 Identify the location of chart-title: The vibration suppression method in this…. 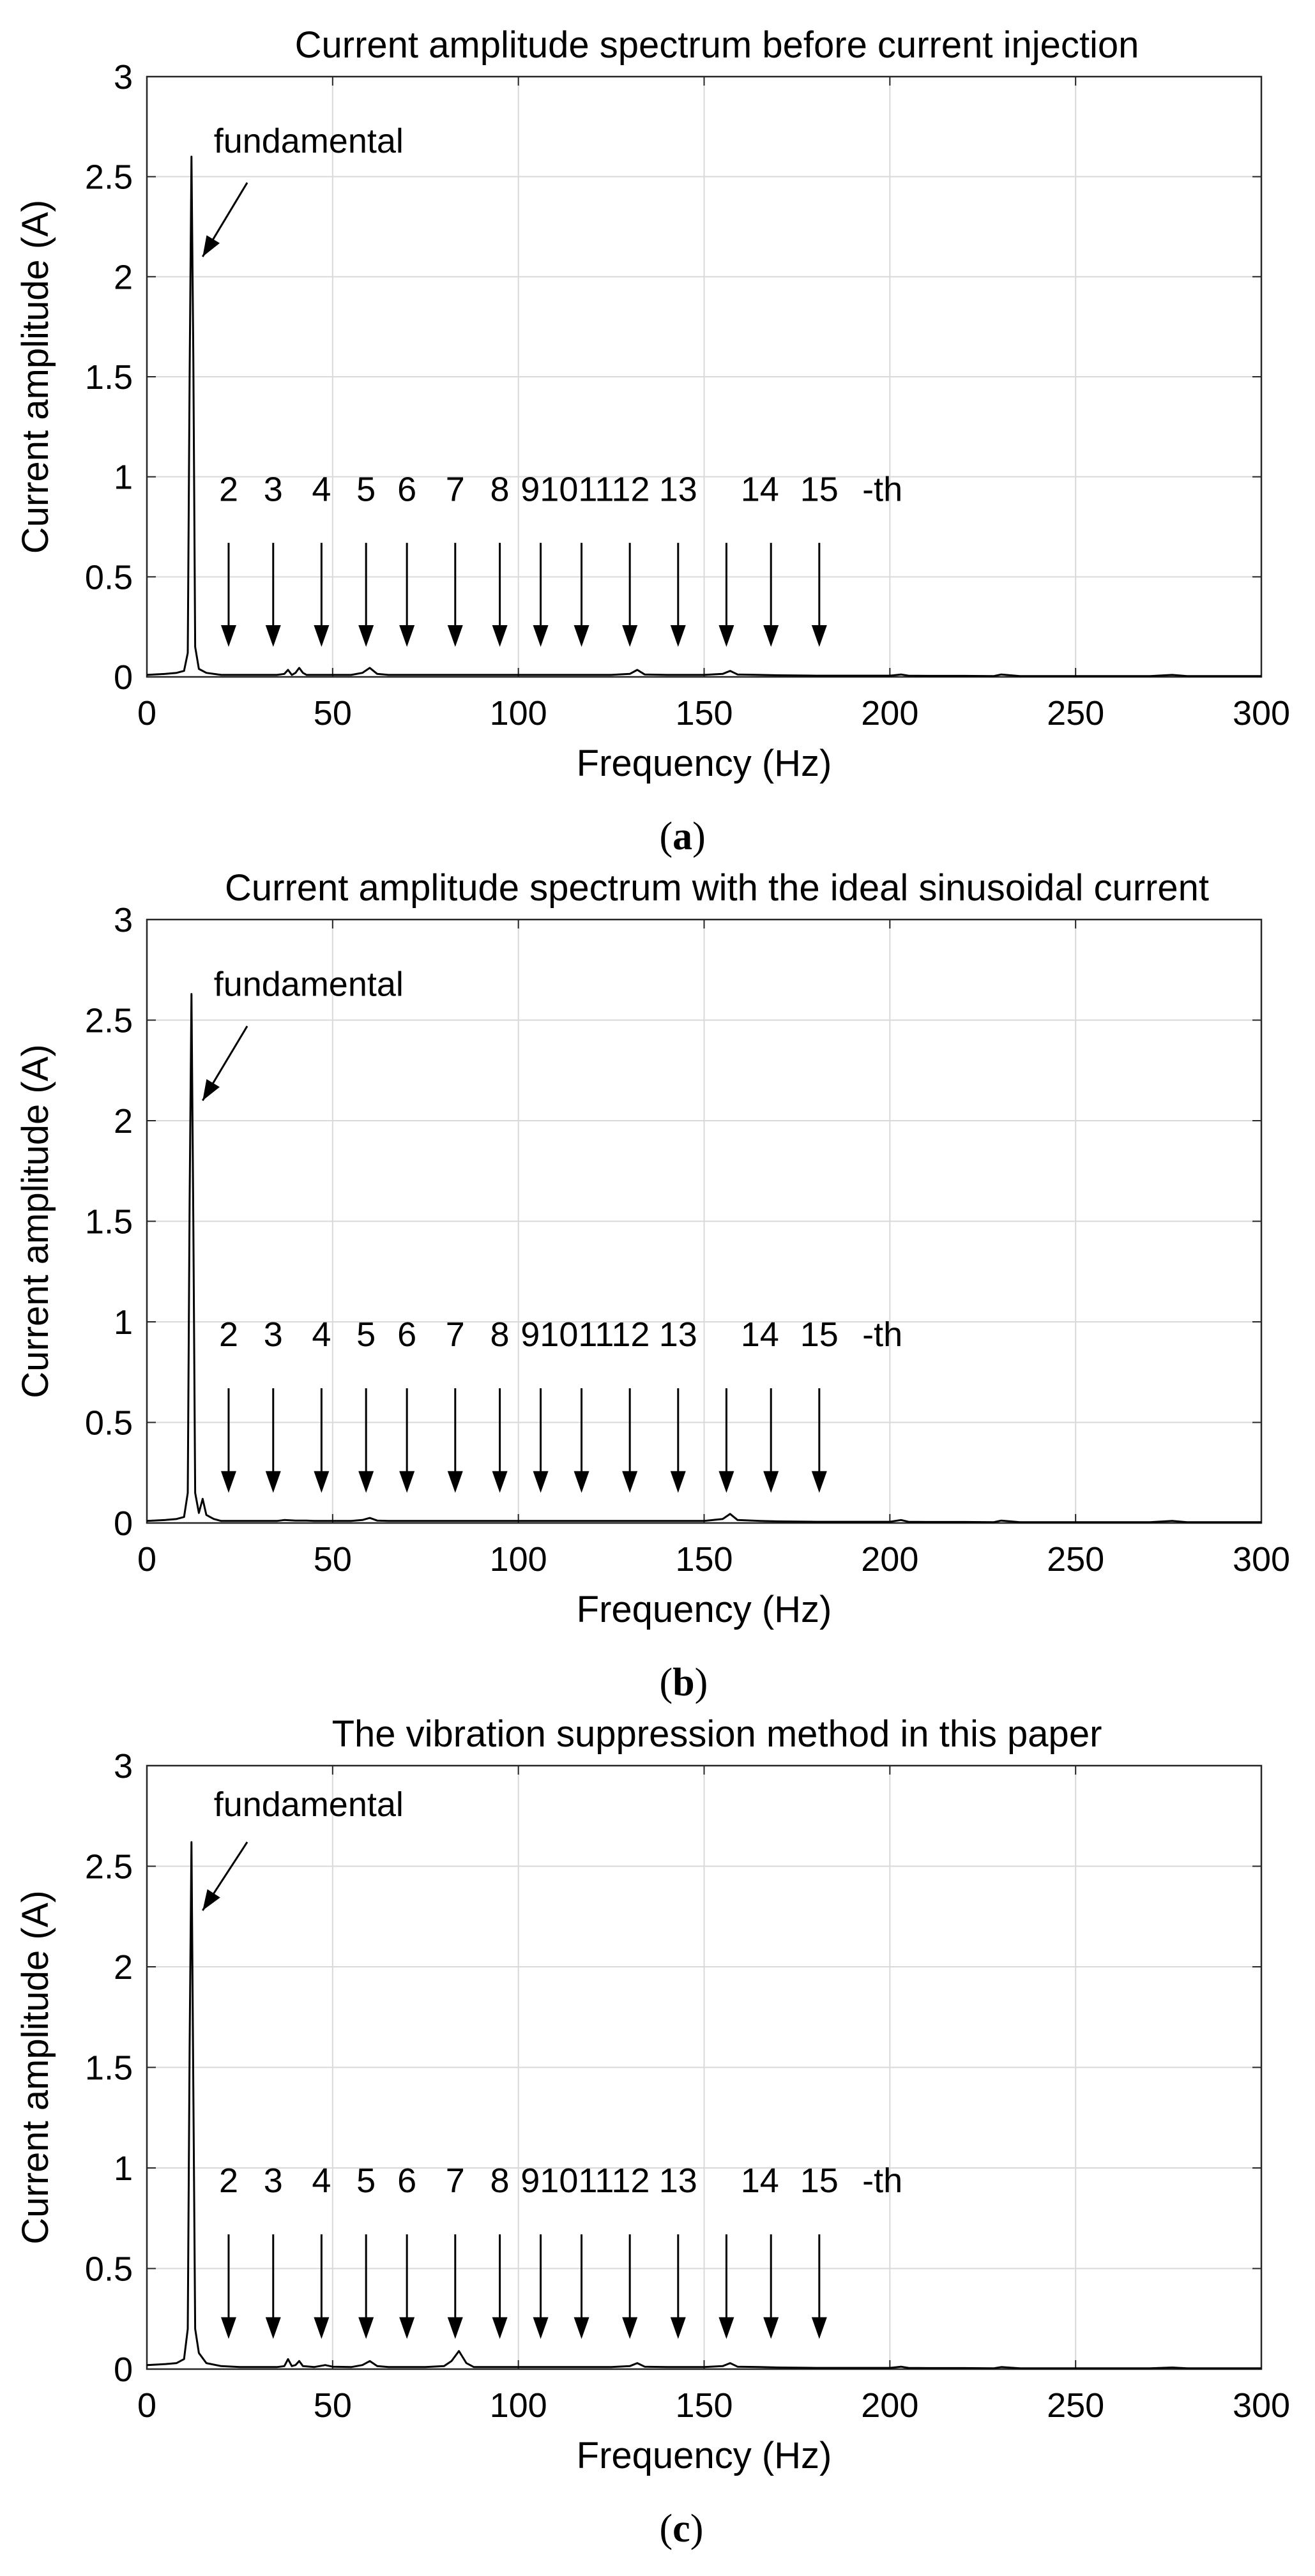
(717, 1734).